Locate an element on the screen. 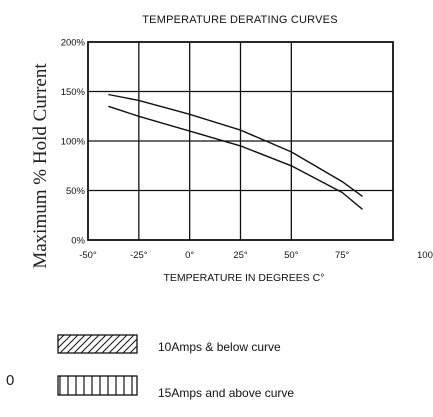 The image size is (433, 417). y-axis-label: Maximum % Hold Current is located at coordinates (40, 166).